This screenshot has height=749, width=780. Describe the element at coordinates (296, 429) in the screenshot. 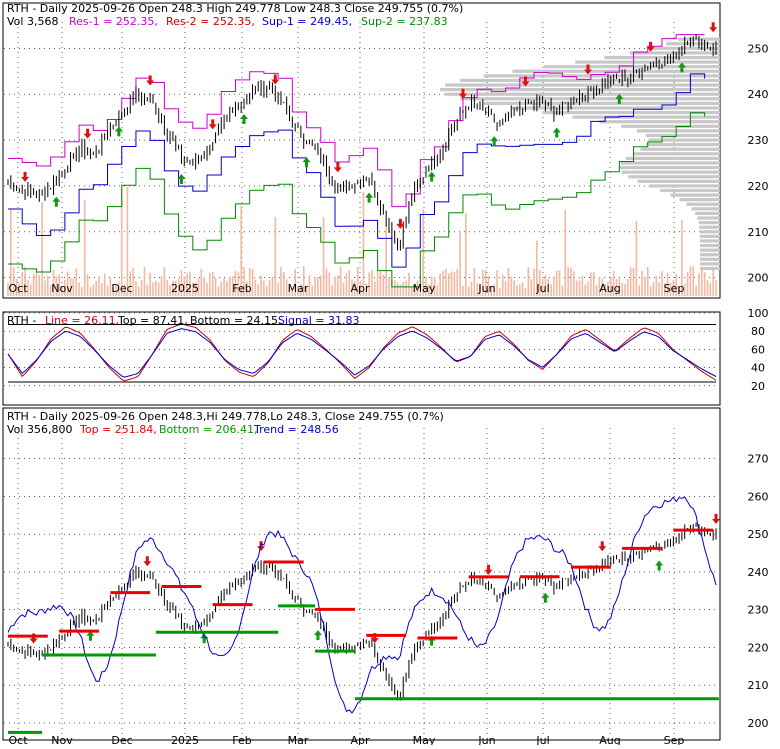

I see `trend-trend-label: Trend = 248.56` at that location.